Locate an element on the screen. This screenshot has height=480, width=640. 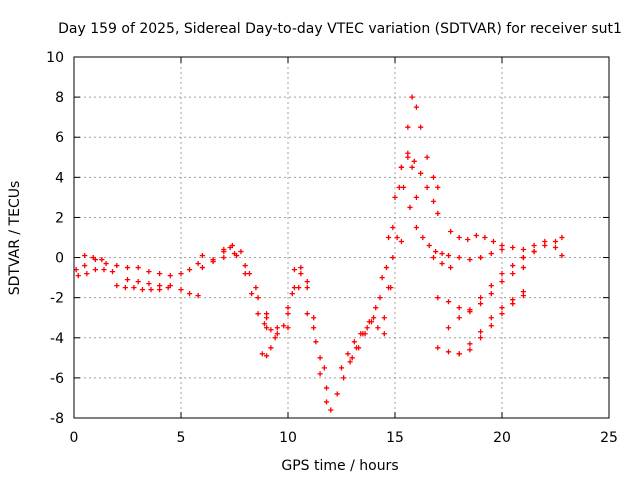
x-tick-label: 0 is located at coordinates (74, 438).